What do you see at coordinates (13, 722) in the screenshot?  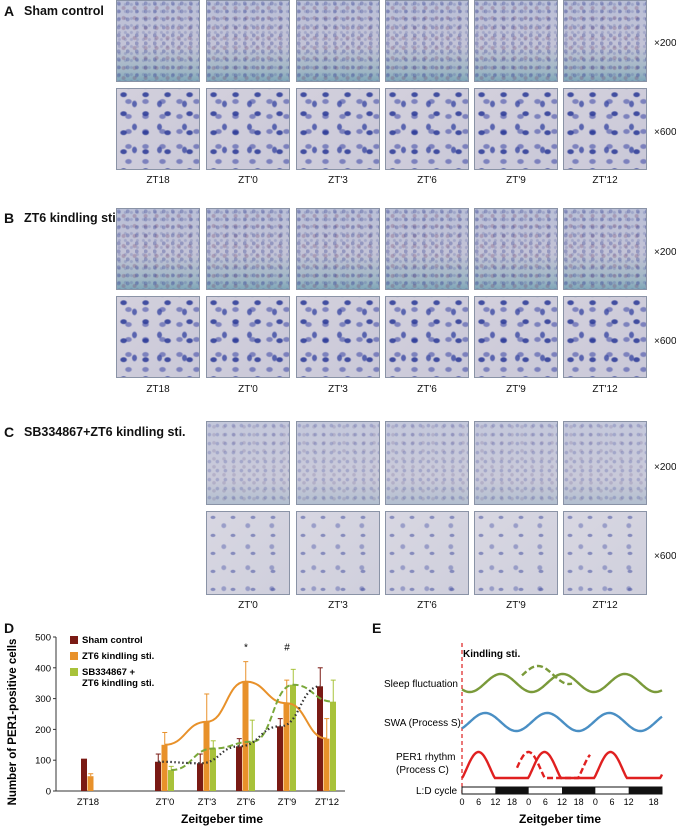 I see `y-axis-label: Number of PER1-positive cells` at bounding box center [13, 722].